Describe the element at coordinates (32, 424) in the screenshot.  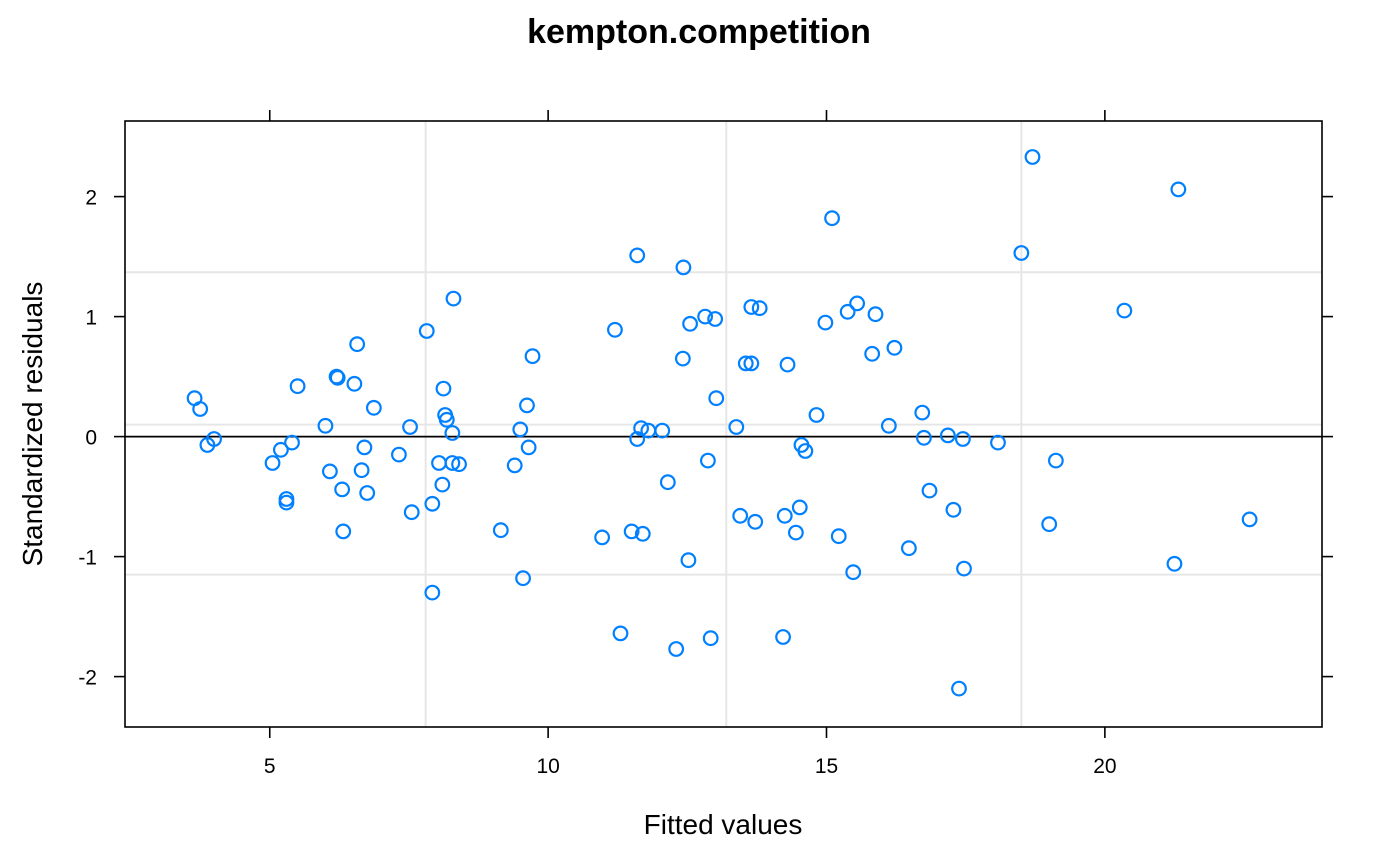
I see `y-axis-label: Standardized residuals` at that location.